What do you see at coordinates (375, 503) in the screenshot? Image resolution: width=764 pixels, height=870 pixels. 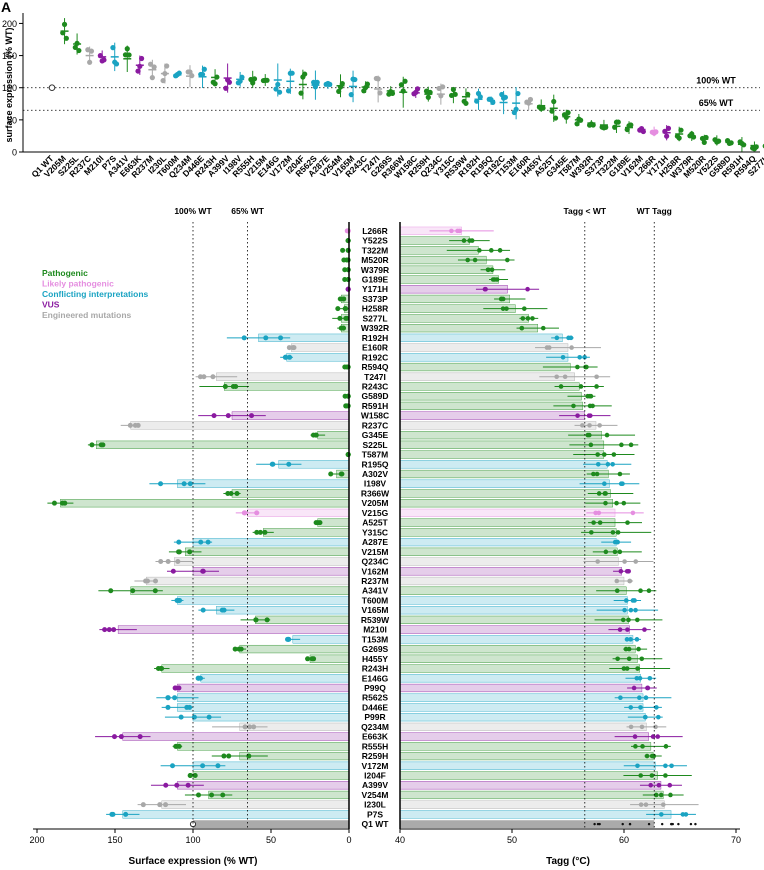 I see `variant-label: V205M` at bounding box center [375, 503].